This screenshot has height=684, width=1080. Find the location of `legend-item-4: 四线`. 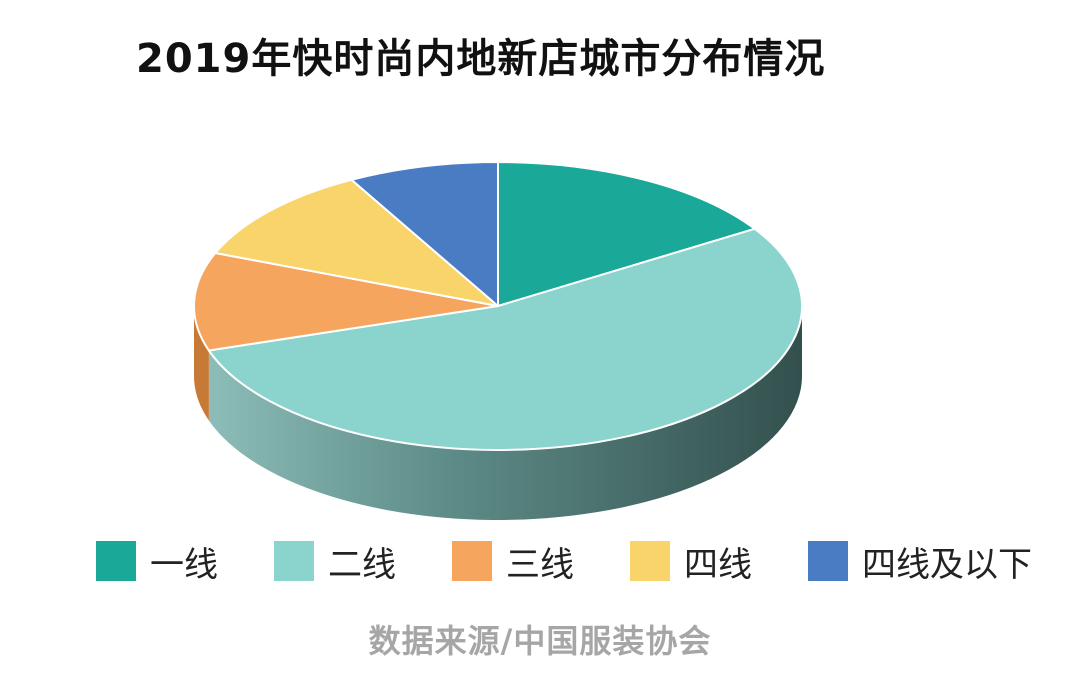

legend-item-4: 四线 is located at coordinates (691, 561).